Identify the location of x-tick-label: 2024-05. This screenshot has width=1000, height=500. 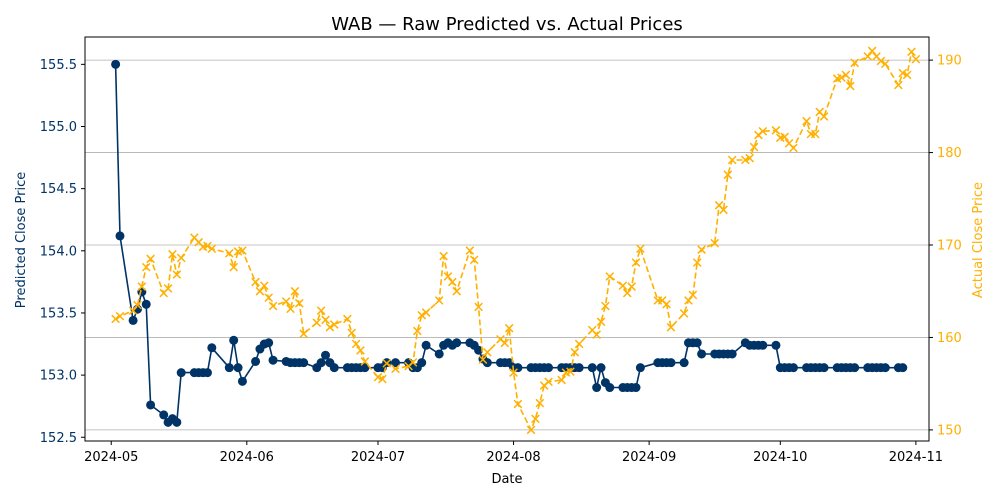
(111, 457).